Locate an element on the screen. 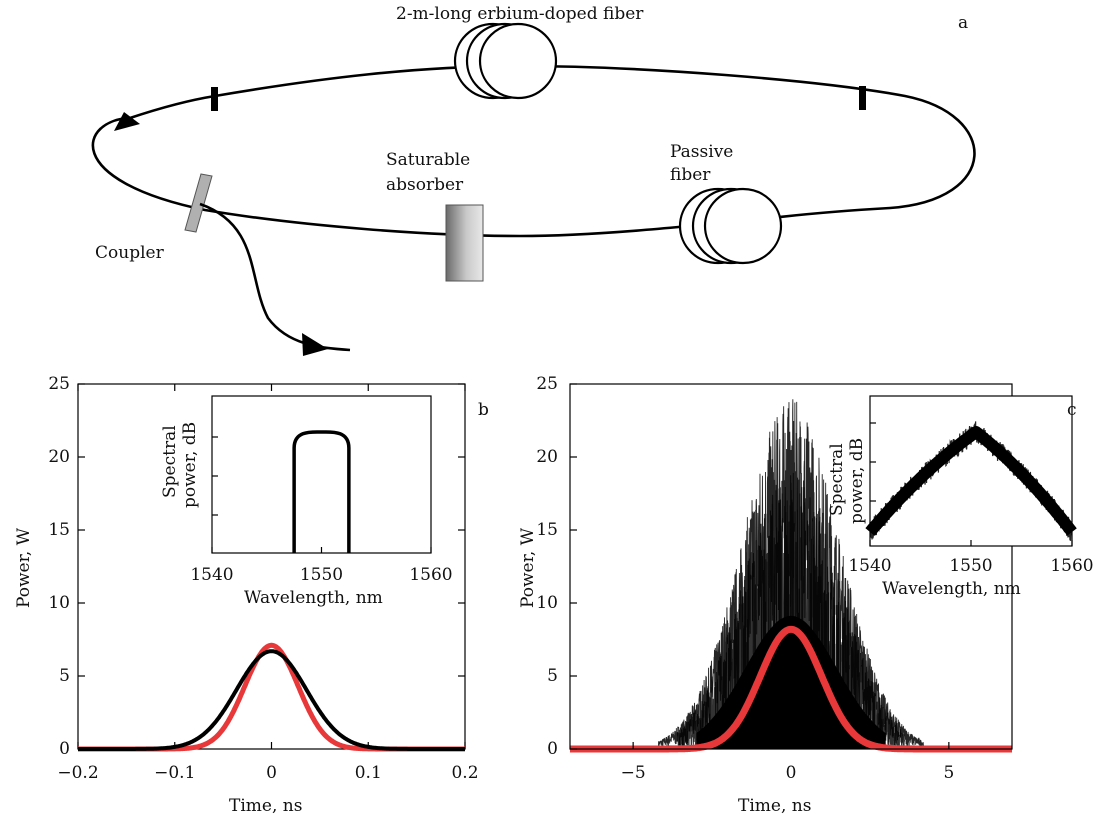  c-xlabel: Time, ns is located at coordinates (775, 806).